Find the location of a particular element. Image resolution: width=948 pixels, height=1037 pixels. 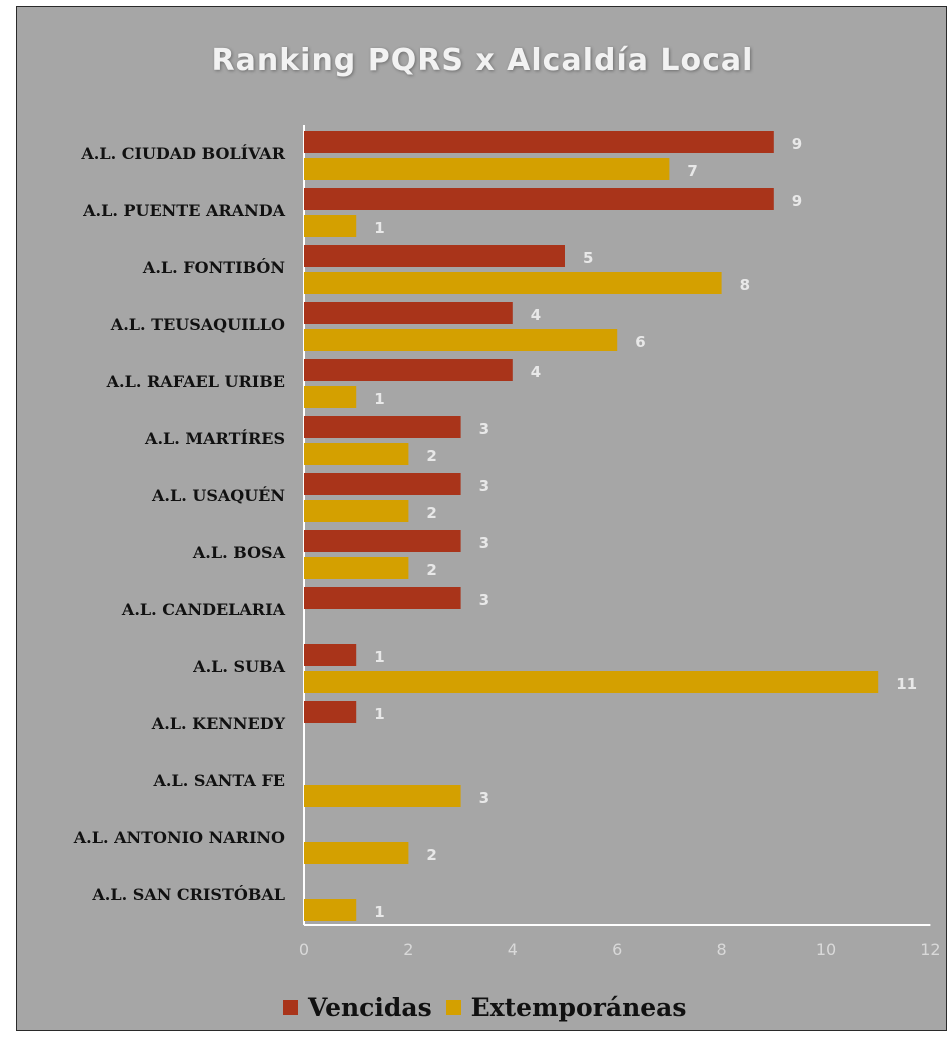

y-category-label: A.L. KENNEDY is located at coordinates (218, 723).